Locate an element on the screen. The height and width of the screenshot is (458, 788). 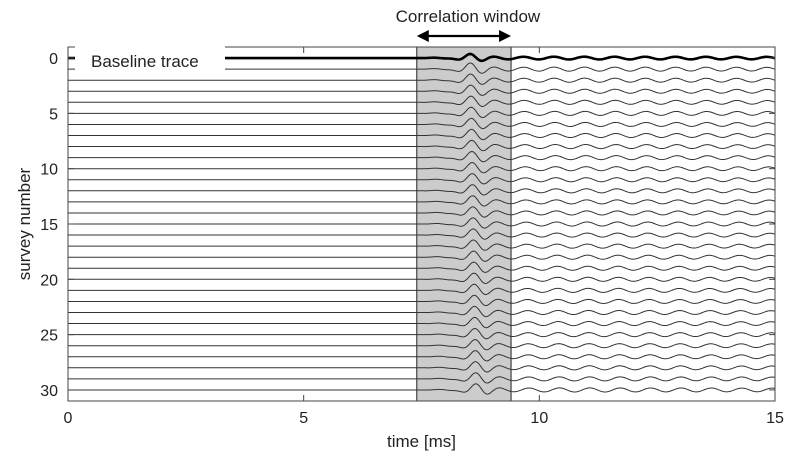
baseline-trace-label: Baseline trace is located at coordinates (145, 61).